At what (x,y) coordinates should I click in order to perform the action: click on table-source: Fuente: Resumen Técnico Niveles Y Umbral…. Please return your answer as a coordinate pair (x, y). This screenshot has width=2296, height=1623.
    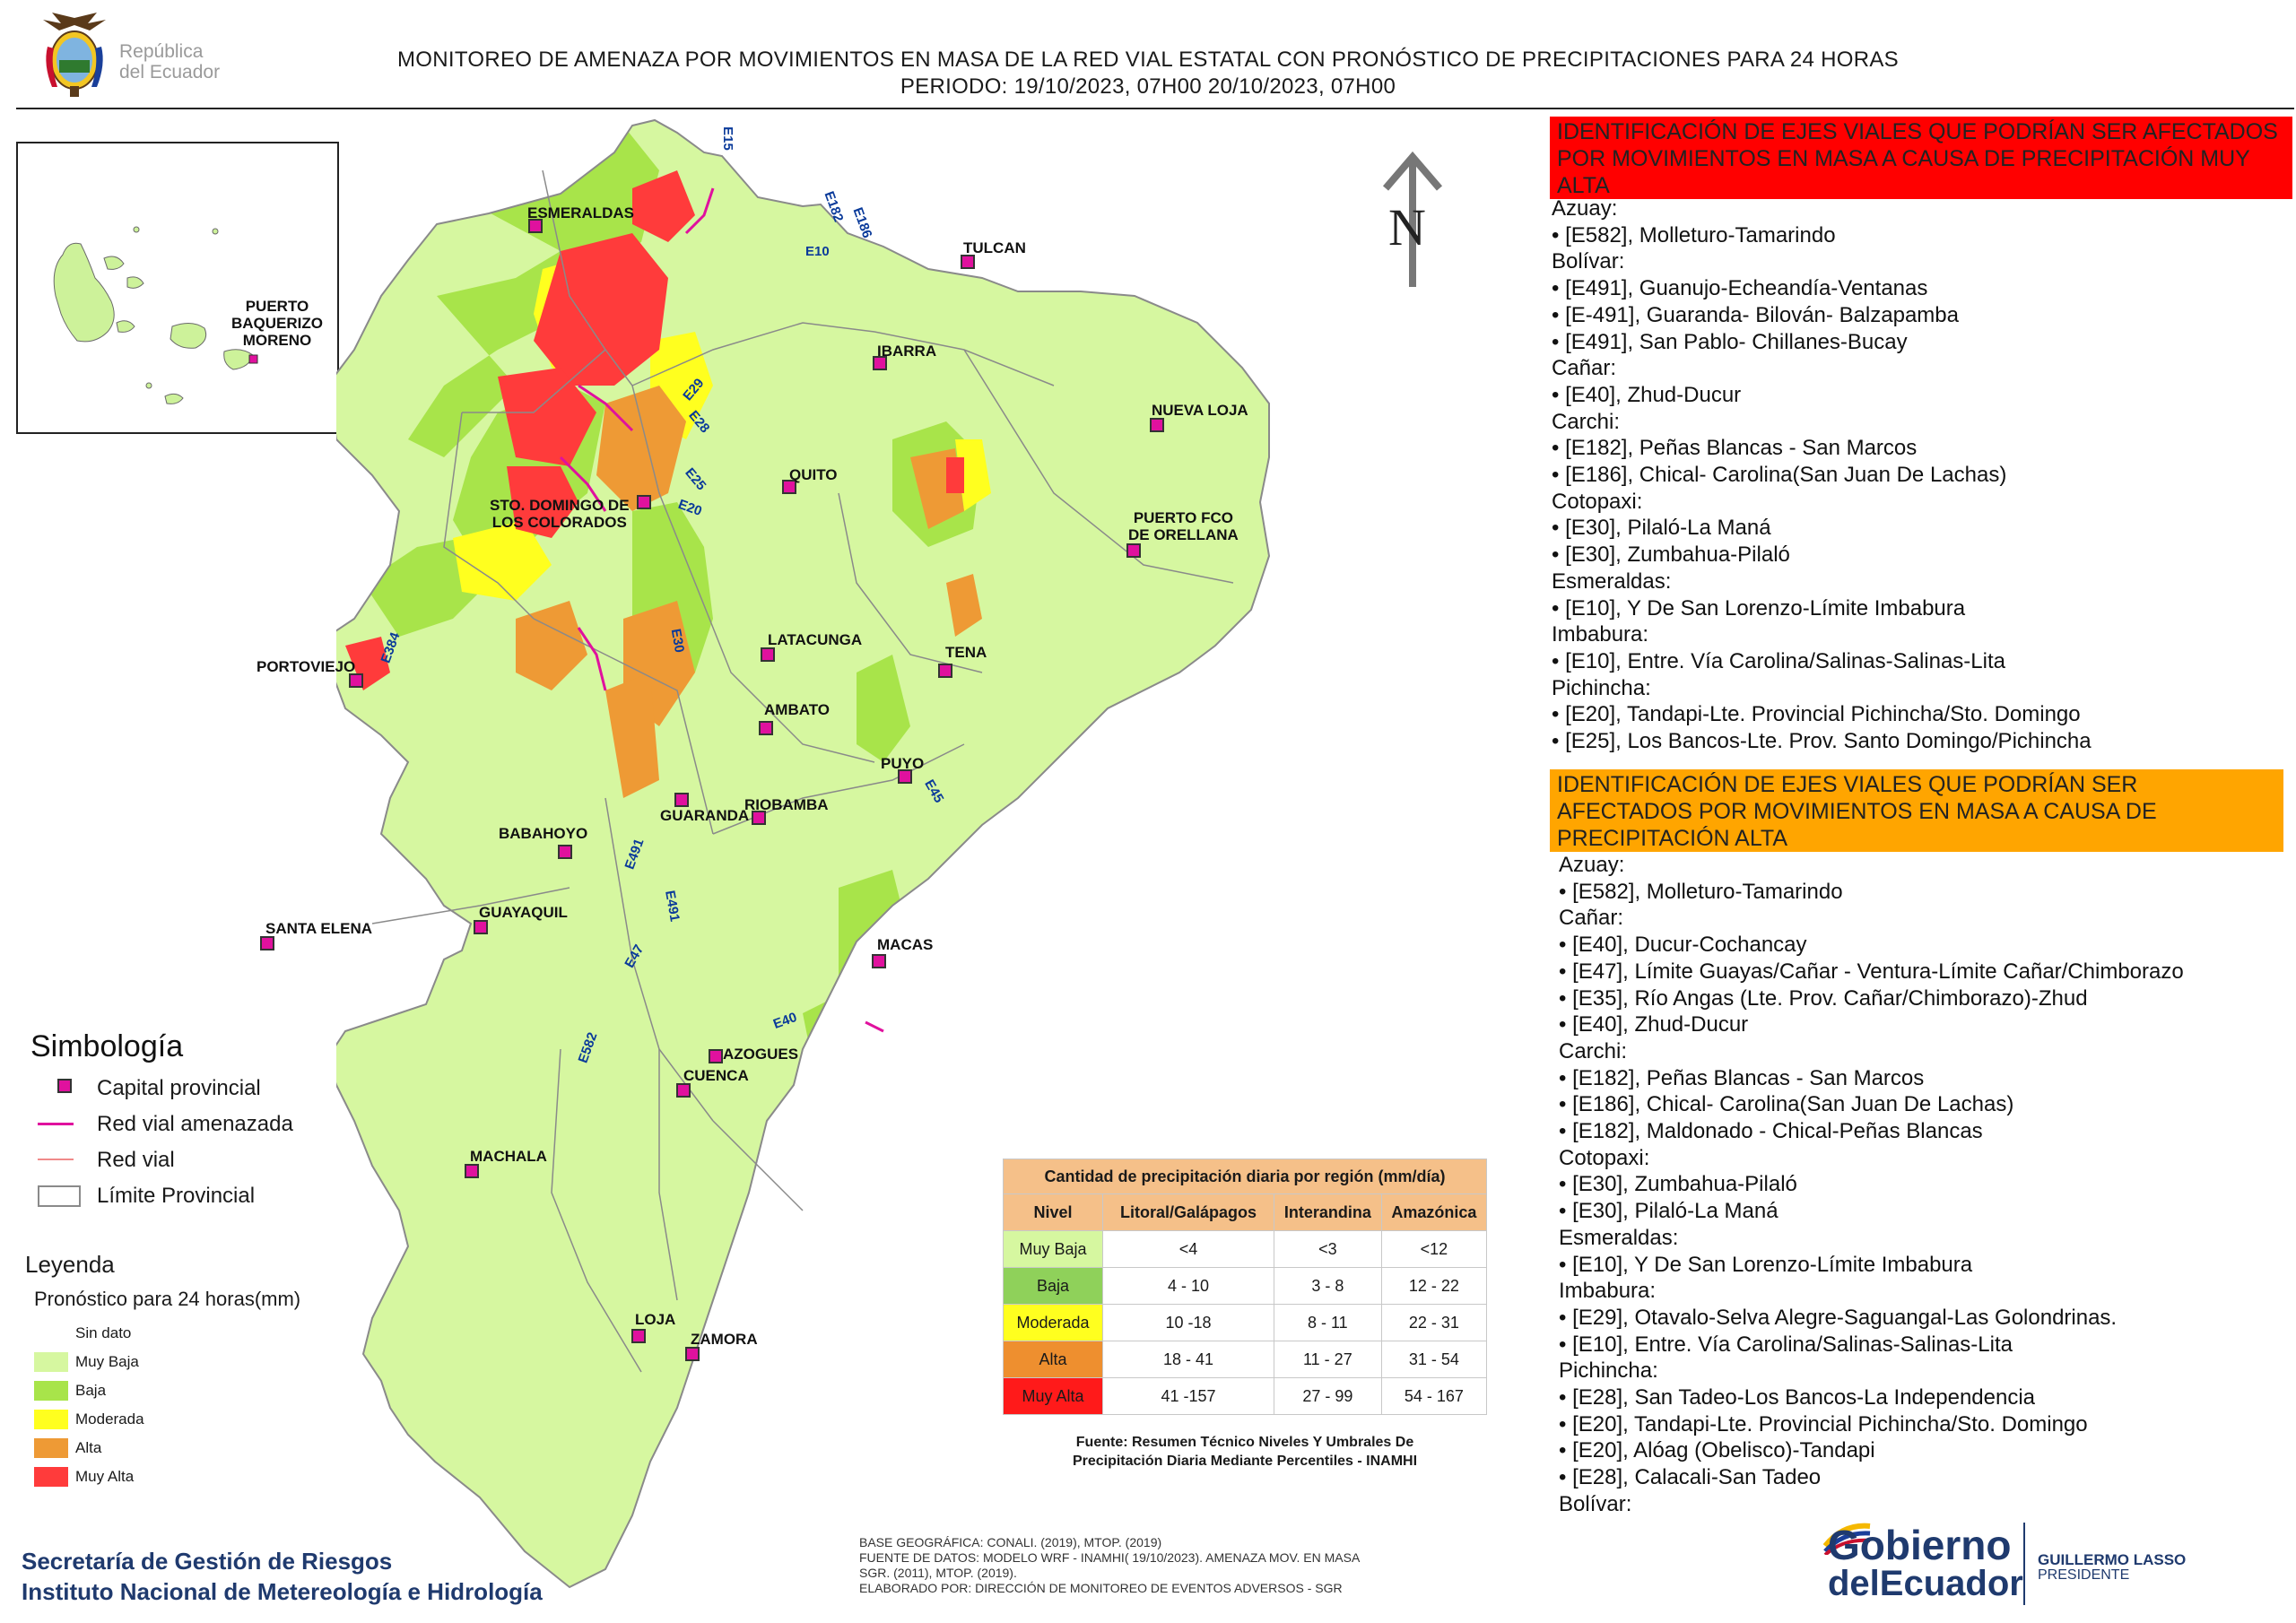
    Looking at the image, I should click on (1245, 1452).